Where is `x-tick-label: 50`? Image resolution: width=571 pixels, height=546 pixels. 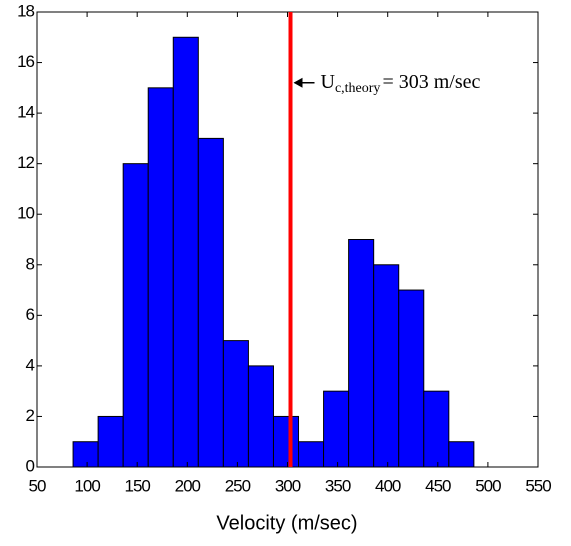 x-tick-label: 50 is located at coordinates (37, 485).